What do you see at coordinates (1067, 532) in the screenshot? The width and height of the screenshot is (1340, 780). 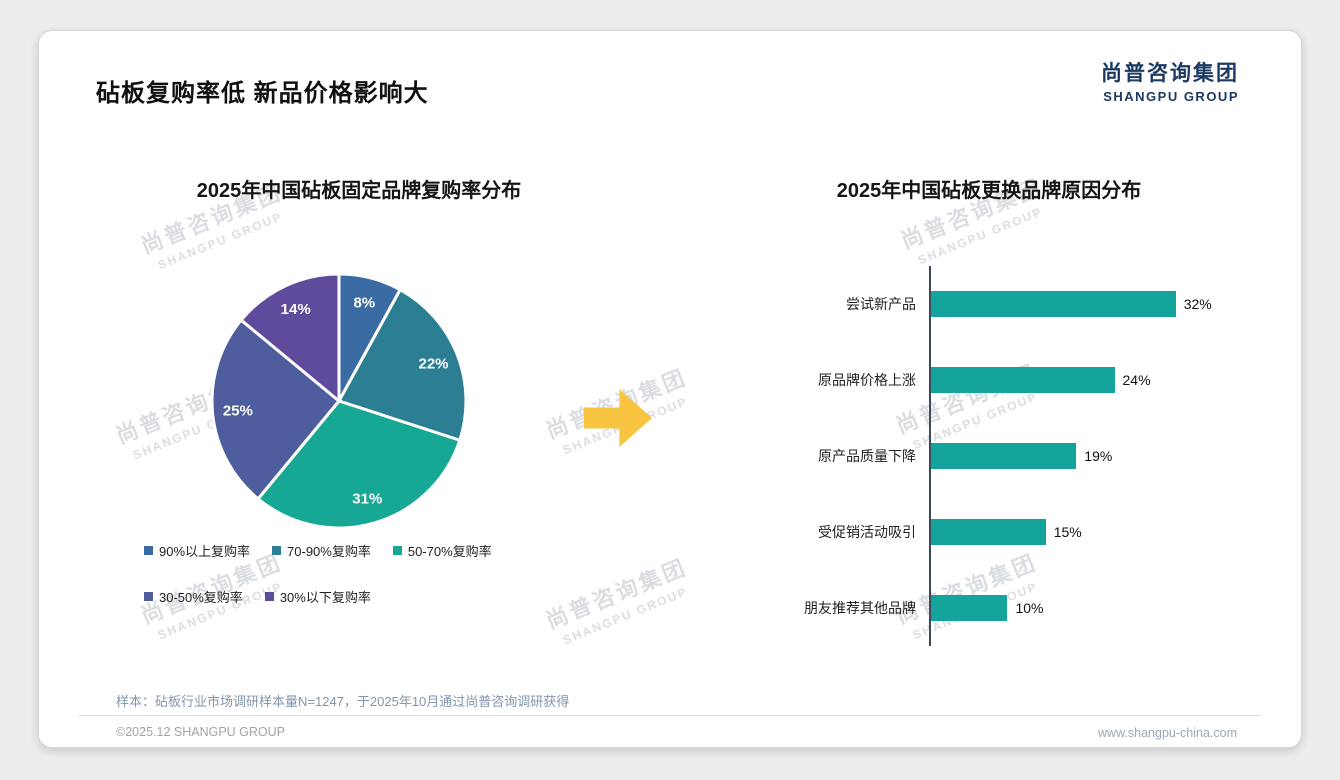 I see `bar-value-label: 15%` at bounding box center [1067, 532].